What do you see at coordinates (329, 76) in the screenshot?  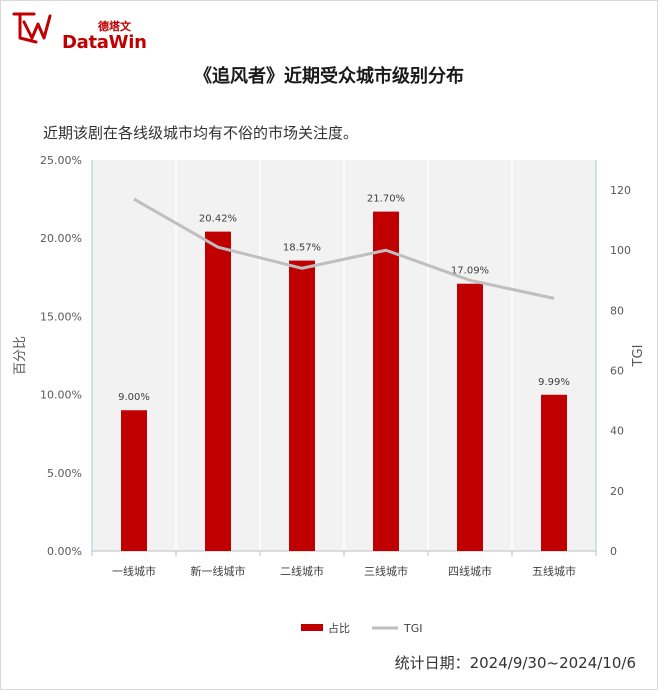 I see `chart-title: 《追风者》近期受众城市级别分布` at bounding box center [329, 76].